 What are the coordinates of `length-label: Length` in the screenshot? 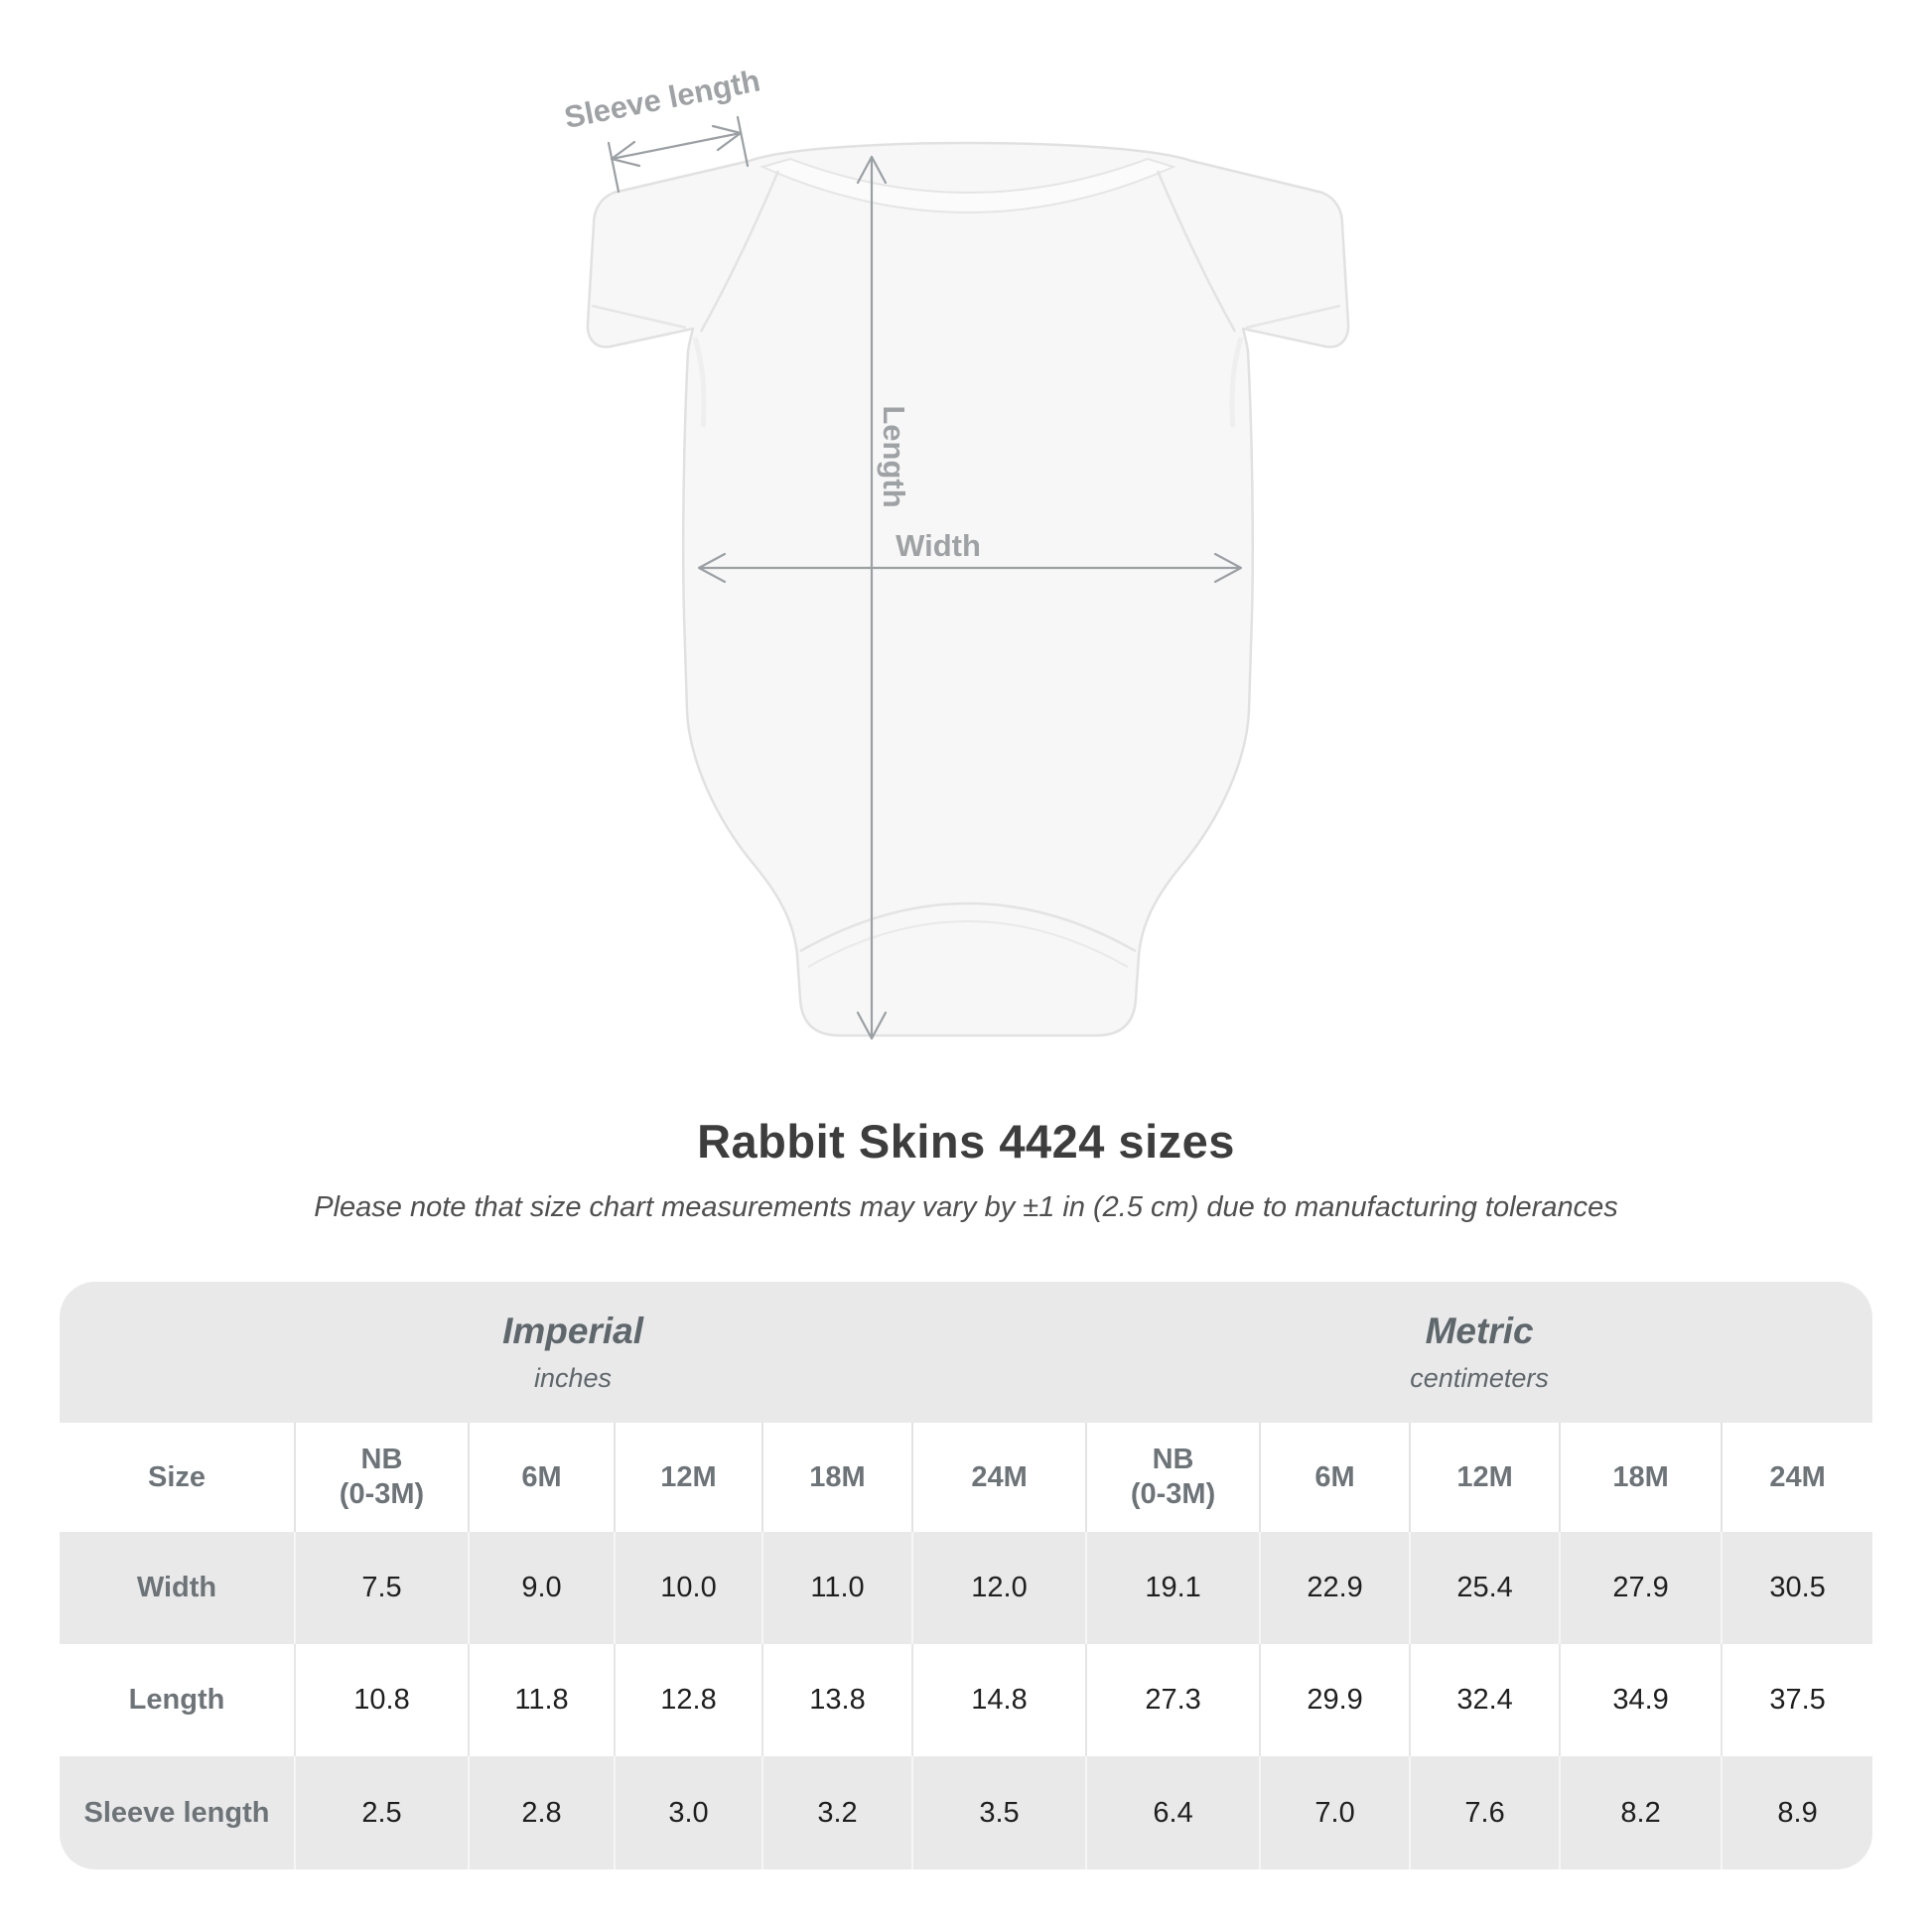 It's located at (894, 456).